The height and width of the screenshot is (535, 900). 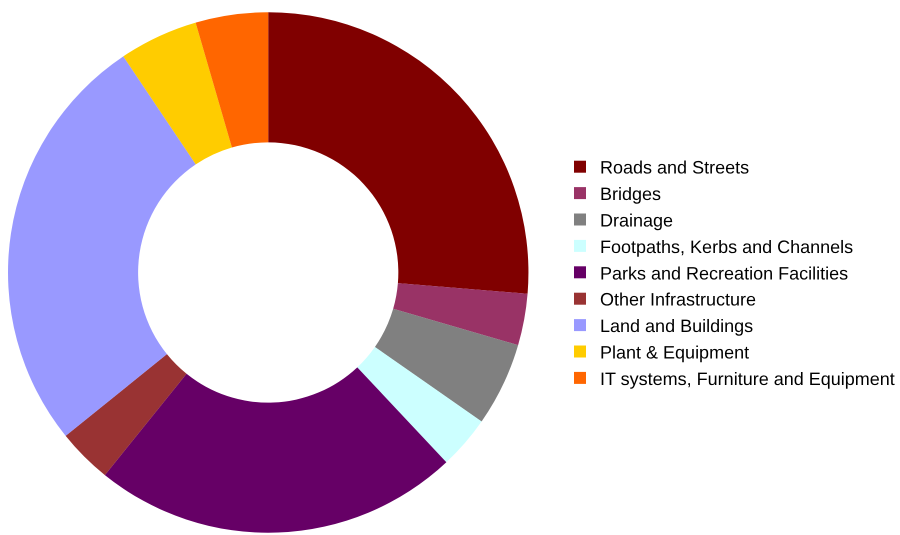 What do you see at coordinates (727, 246) in the screenshot?
I see `legend-label: Footpaths, Kerbs and Channels` at bounding box center [727, 246].